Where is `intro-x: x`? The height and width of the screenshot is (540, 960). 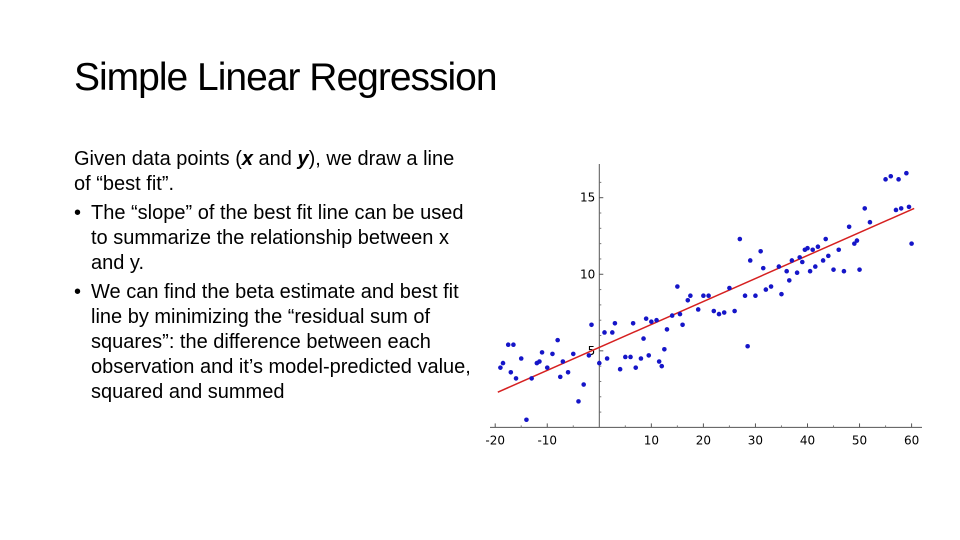
intro-x: x is located at coordinates (247, 159).